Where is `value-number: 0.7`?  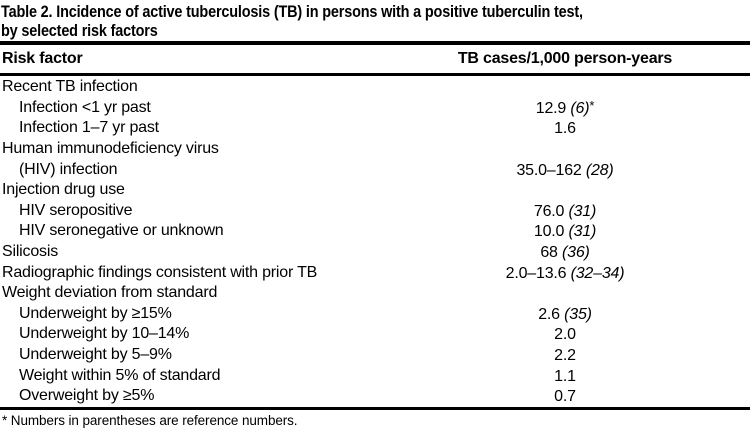 value-number: 0.7 is located at coordinates (565, 397).